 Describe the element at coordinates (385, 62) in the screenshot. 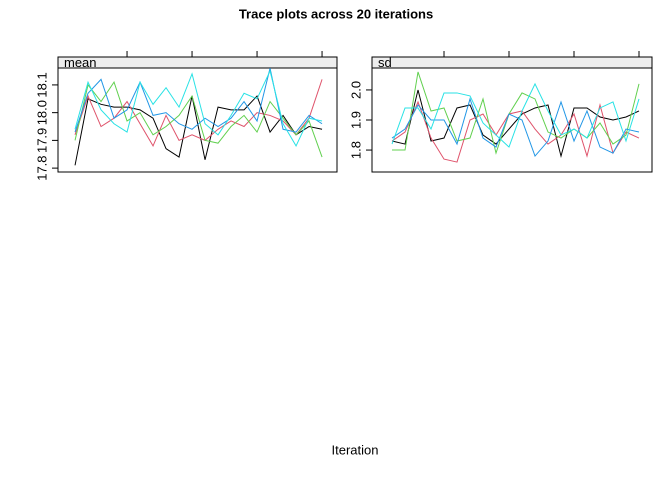

I see `strip-label: sd` at that location.